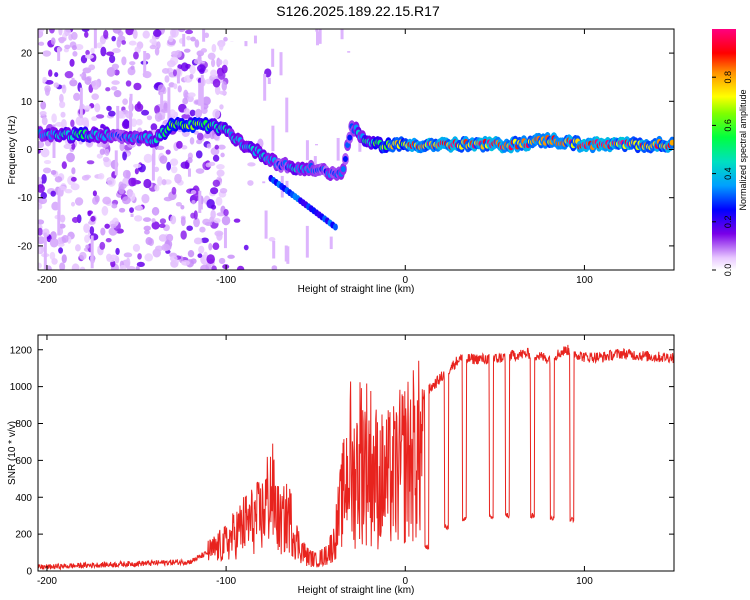 Image resolution: width=750 pixels, height=600 pixels. I want to click on colorbar-ticks: 0.0 0.2 0.4 0.6 0.8, so click(722, 173).